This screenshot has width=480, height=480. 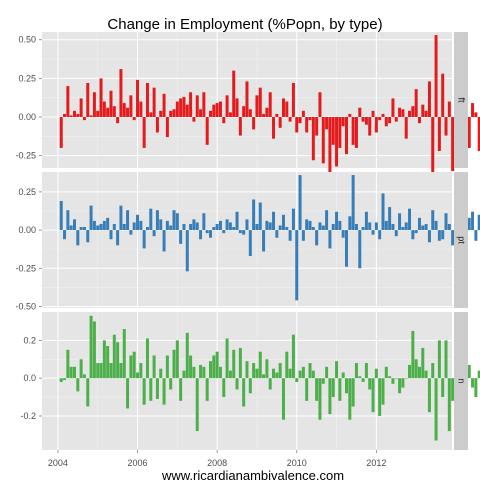 I want to click on y-tick-label-pt: -0.50, so click(x=25, y=306).